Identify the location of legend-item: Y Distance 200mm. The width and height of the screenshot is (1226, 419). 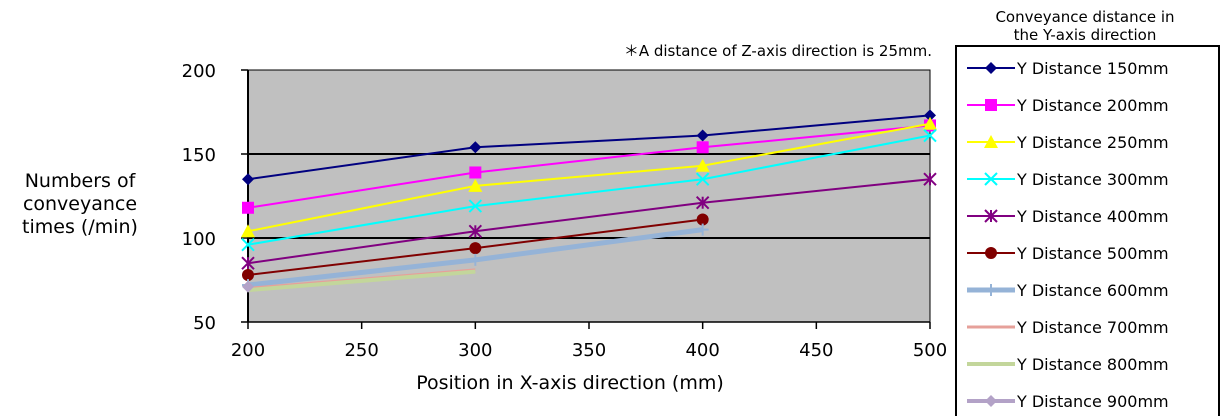
(1088, 105).